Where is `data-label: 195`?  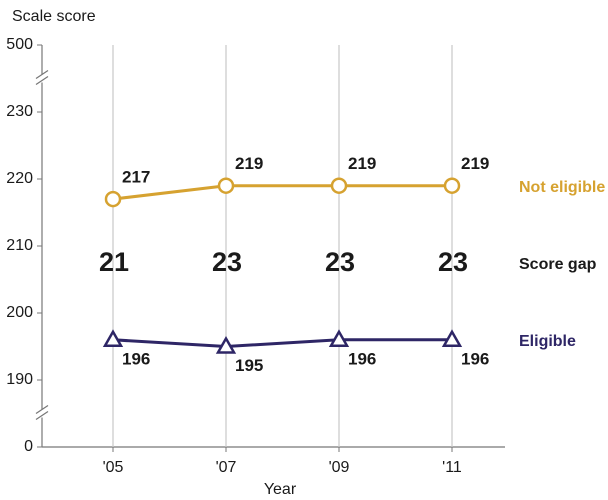
data-label: 195 is located at coordinates (249, 365).